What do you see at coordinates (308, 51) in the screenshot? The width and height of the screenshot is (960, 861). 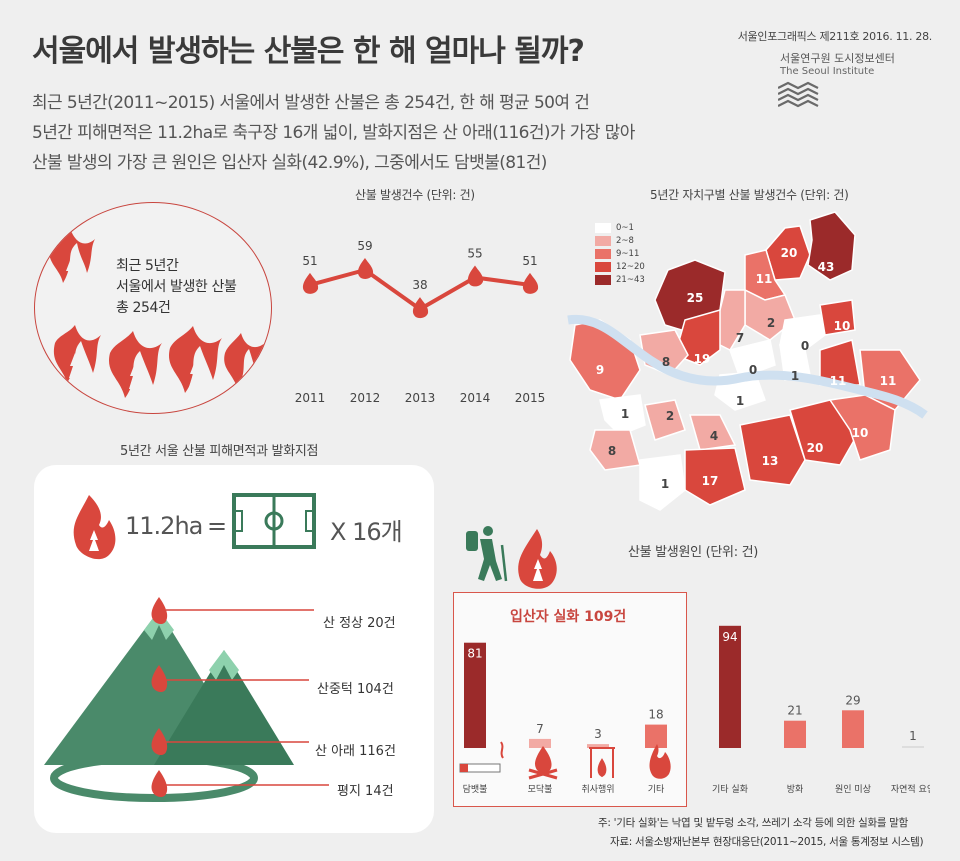 I see `page-title: 서울에서 발생하는 산불은 한 해 얼마나 될까?` at bounding box center [308, 51].